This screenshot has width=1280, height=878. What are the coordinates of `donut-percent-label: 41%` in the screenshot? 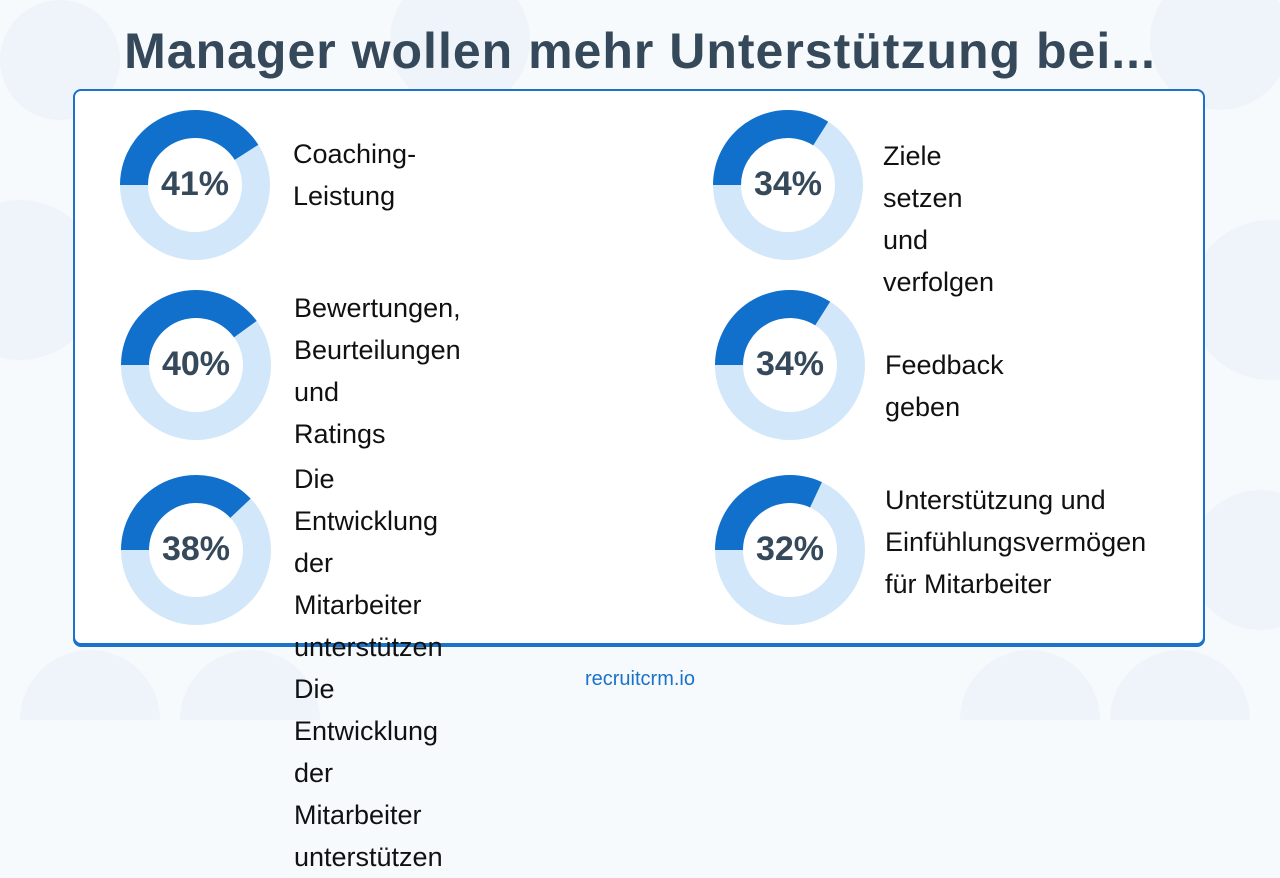 It's located at (195, 184).